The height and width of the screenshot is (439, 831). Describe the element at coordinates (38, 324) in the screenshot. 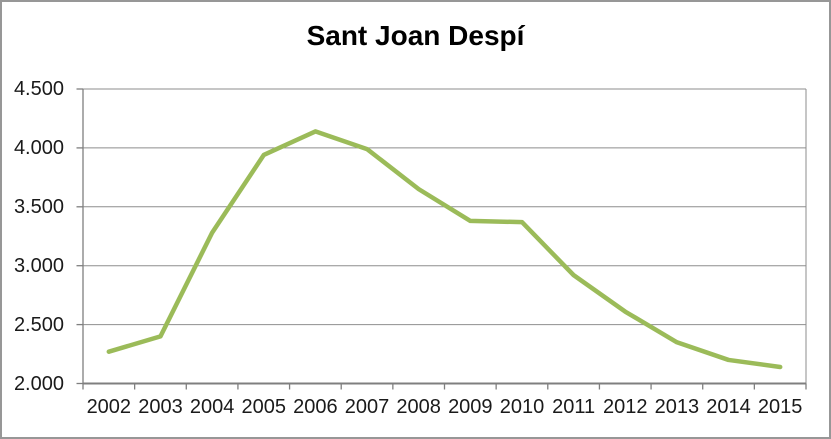

I see `y-axis-tick-label: 2.500` at that location.